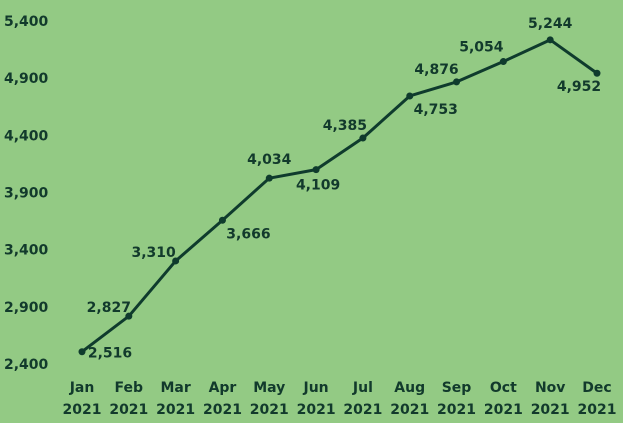 The image size is (623, 423). Describe the element at coordinates (26, 79) in the screenshot. I see `y-tick-label: 4,900` at that location.